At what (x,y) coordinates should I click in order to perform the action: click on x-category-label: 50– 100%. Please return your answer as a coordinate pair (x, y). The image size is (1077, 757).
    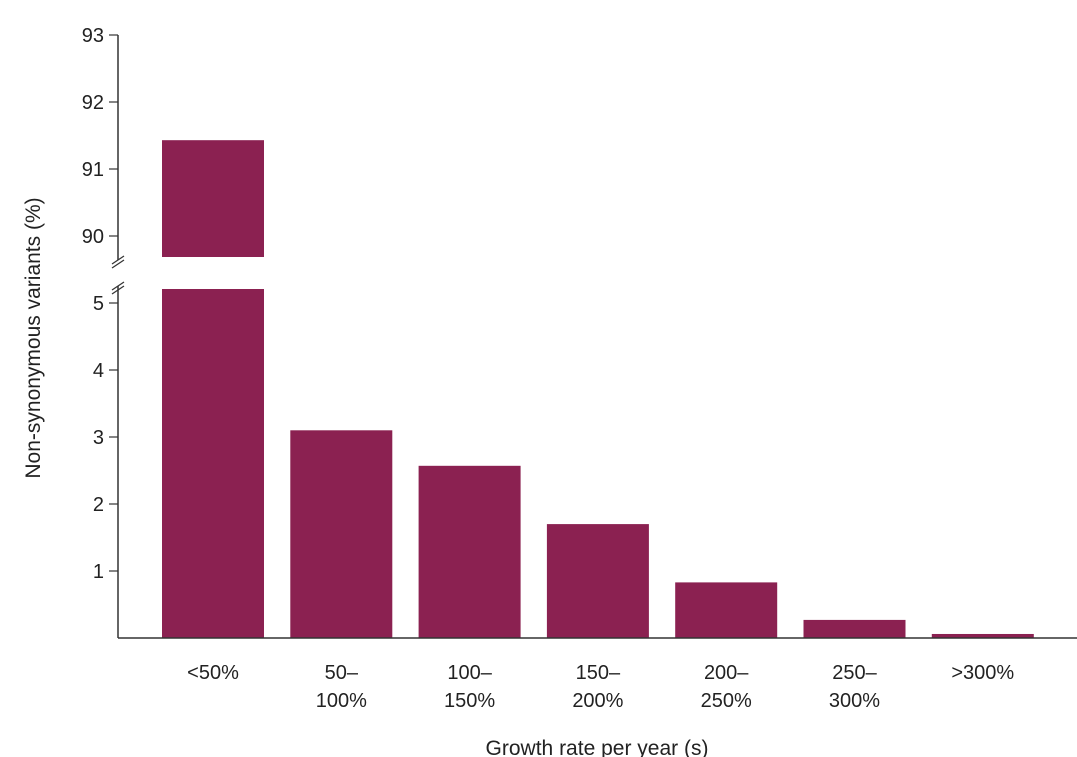
    Looking at the image, I should click on (341, 687).